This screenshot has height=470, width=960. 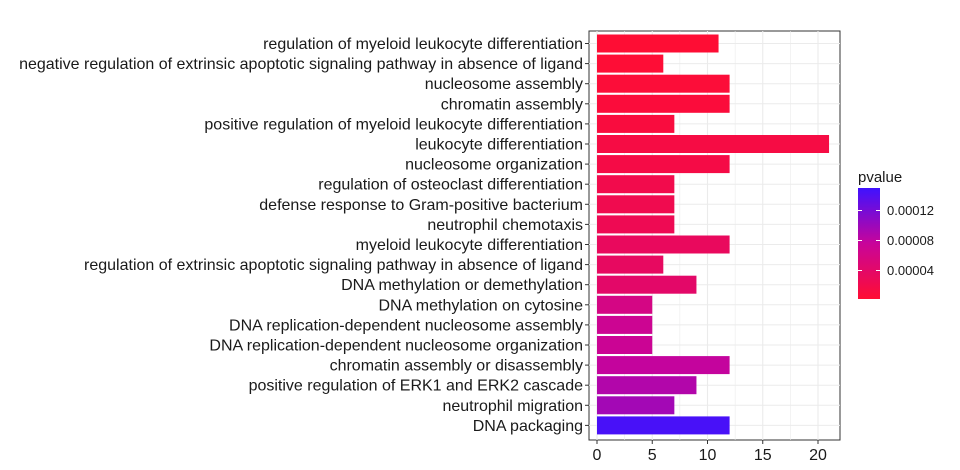 I want to click on category-label: chromatin assembly or disassembly, so click(x=456, y=366).